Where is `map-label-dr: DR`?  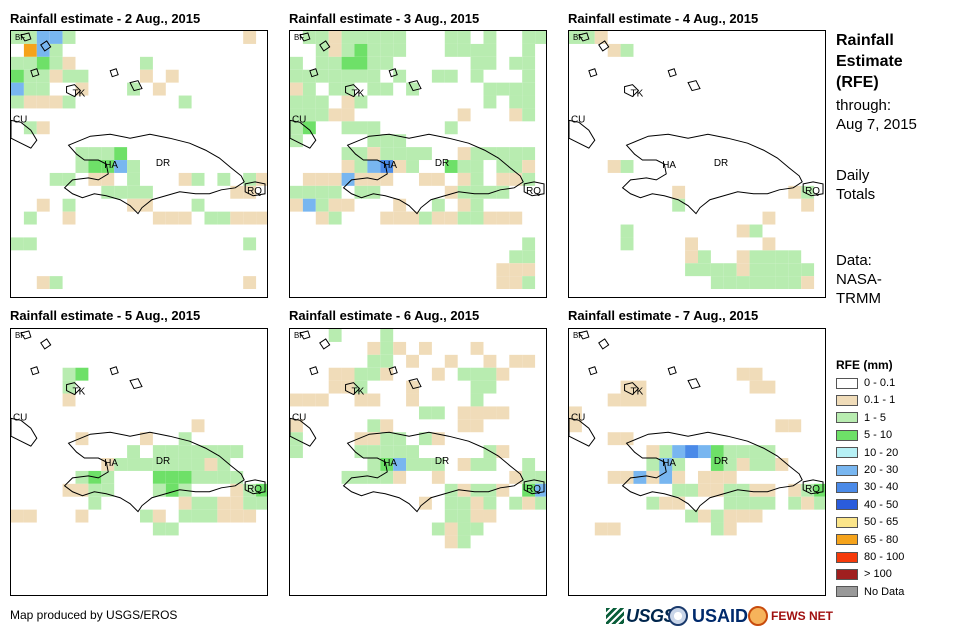
map-label-dr: DR is located at coordinates (721, 461).